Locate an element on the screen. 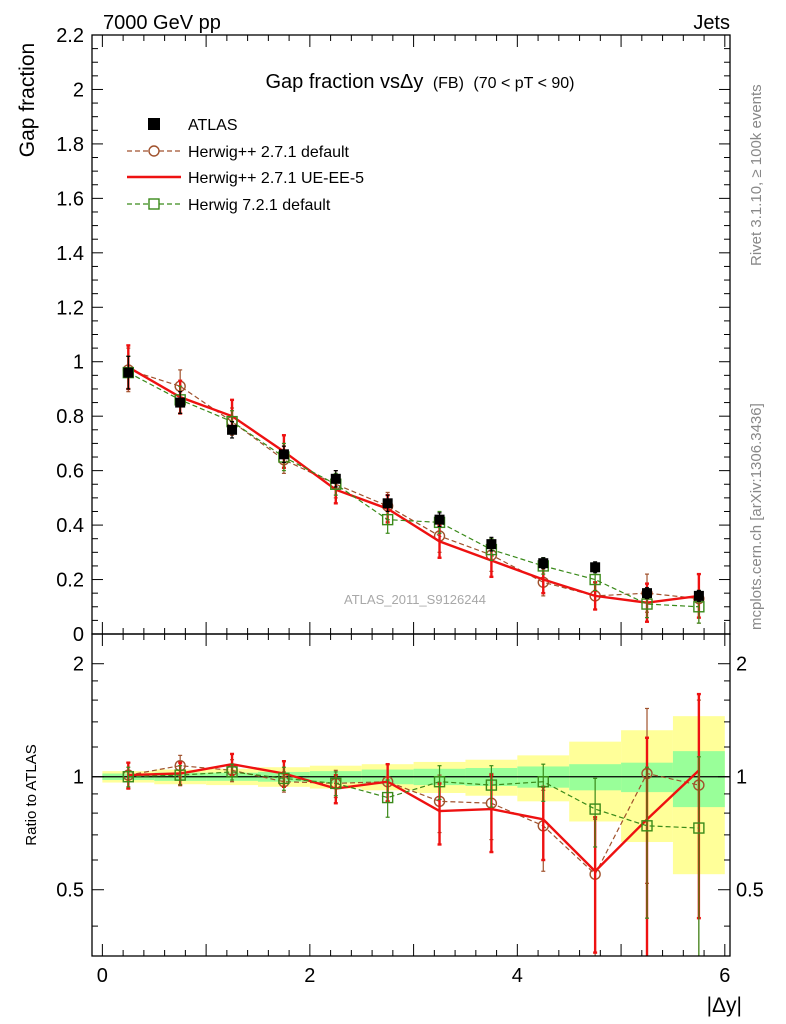  top-y-tick-label: 1.8 is located at coordinates (70, 145).